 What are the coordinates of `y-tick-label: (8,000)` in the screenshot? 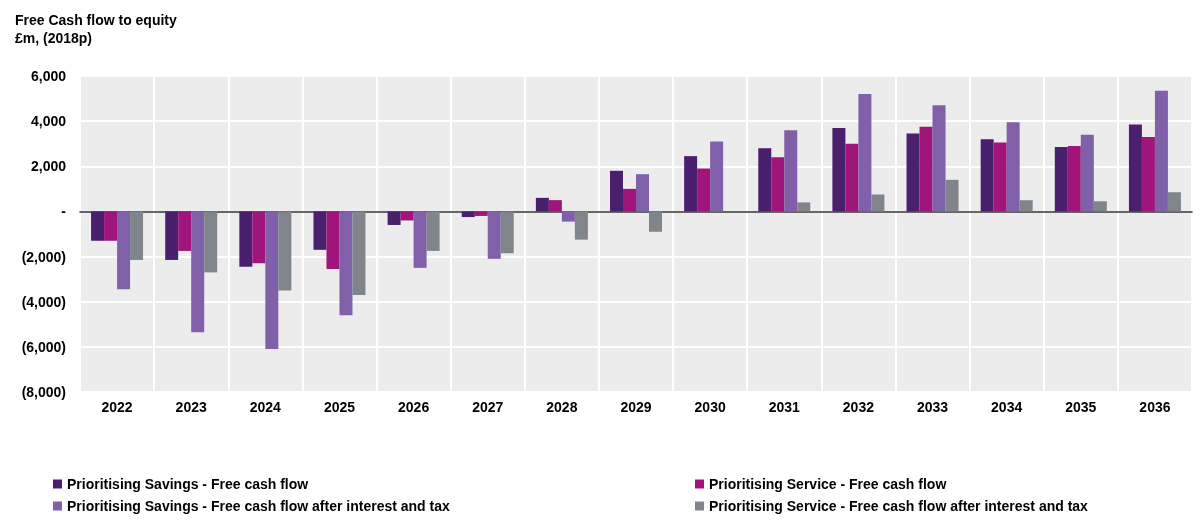 It's located at (43, 392).